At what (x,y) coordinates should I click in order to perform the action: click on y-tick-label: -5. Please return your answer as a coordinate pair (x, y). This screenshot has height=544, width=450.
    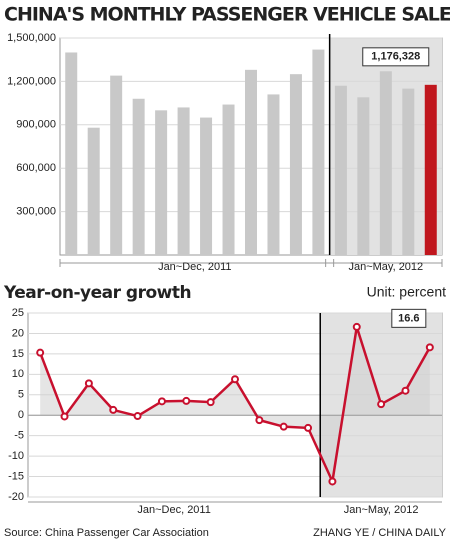
    Looking at the image, I should click on (19, 436).